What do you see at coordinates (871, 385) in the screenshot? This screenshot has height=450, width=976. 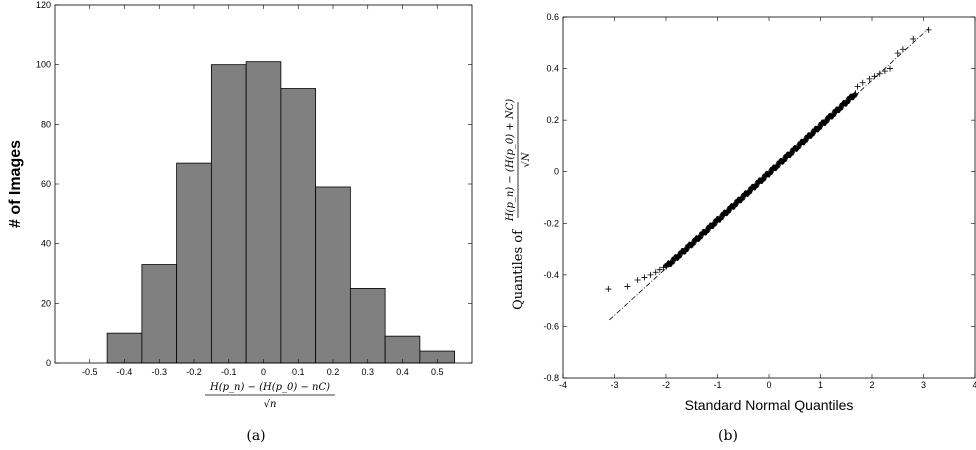 I see `x-tick-label: 2` at bounding box center [871, 385].